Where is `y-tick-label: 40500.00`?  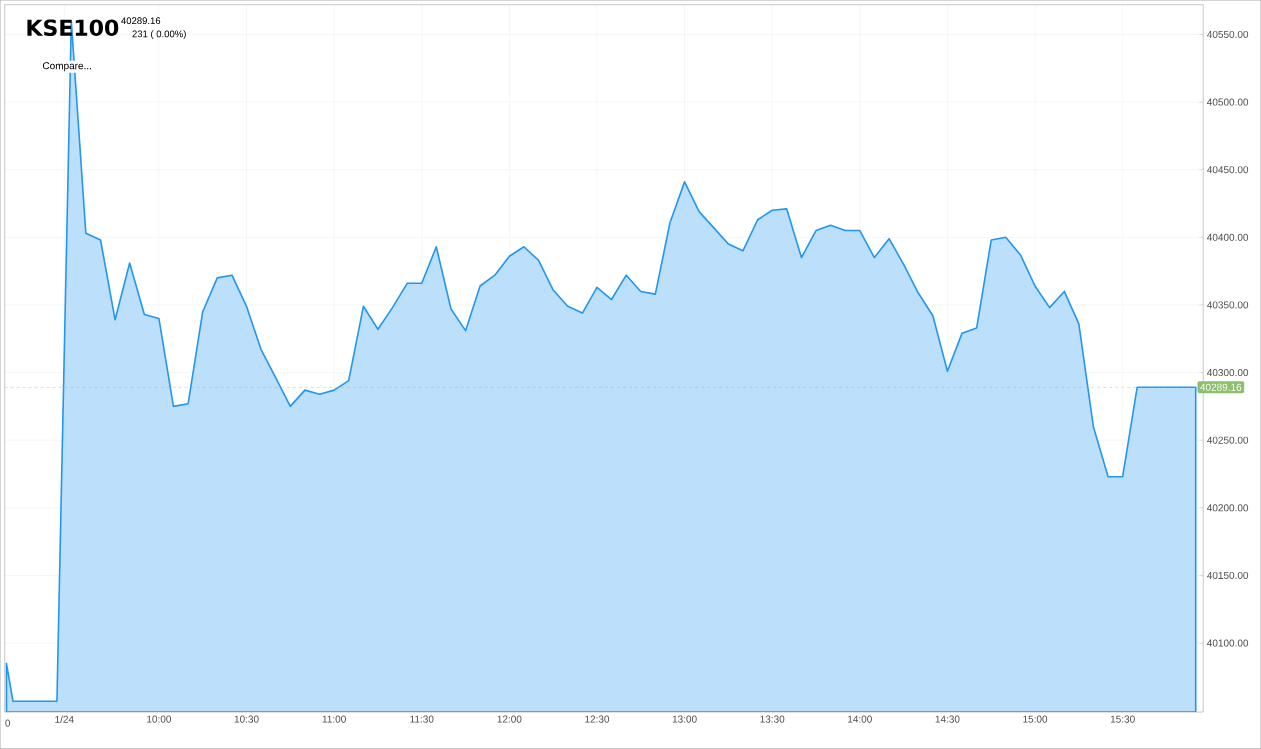 y-tick-label: 40500.00 is located at coordinates (1228, 102).